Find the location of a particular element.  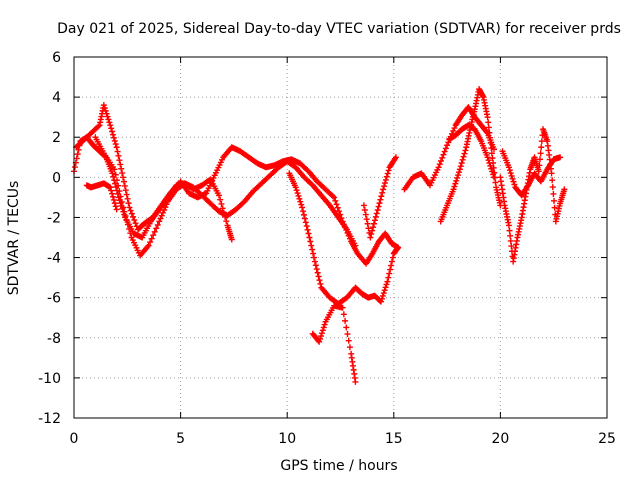

x-tick-label: 5 is located at coordinates (180, 439).